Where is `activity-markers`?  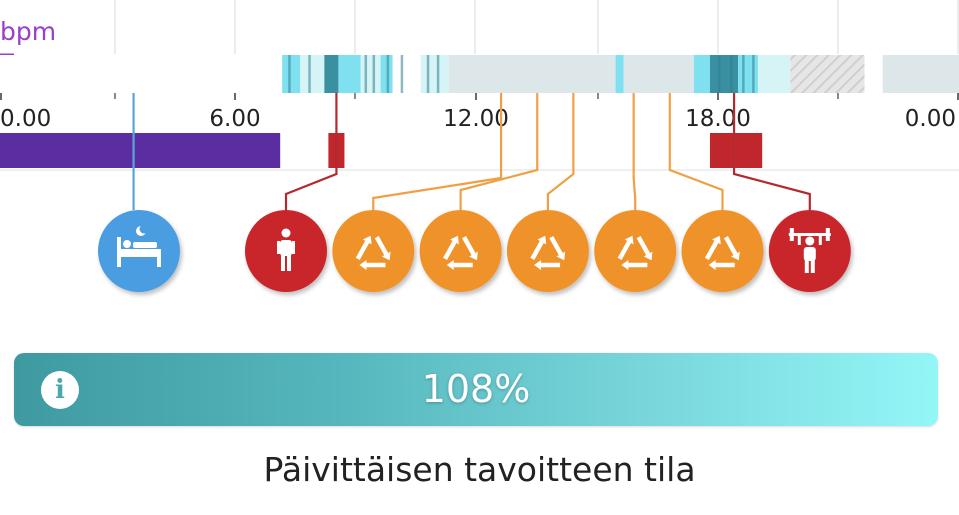 activity-markers is located at coordinates (474, 251).